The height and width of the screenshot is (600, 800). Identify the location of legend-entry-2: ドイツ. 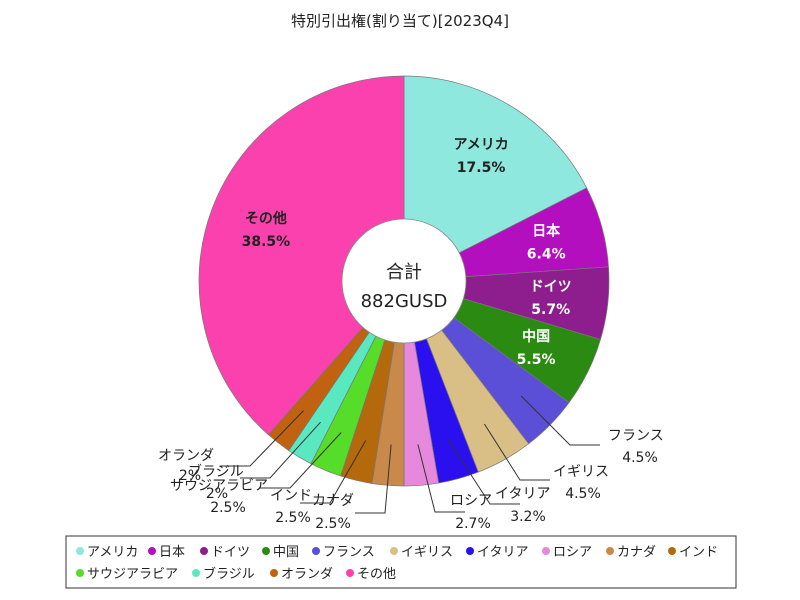
(230, 552).